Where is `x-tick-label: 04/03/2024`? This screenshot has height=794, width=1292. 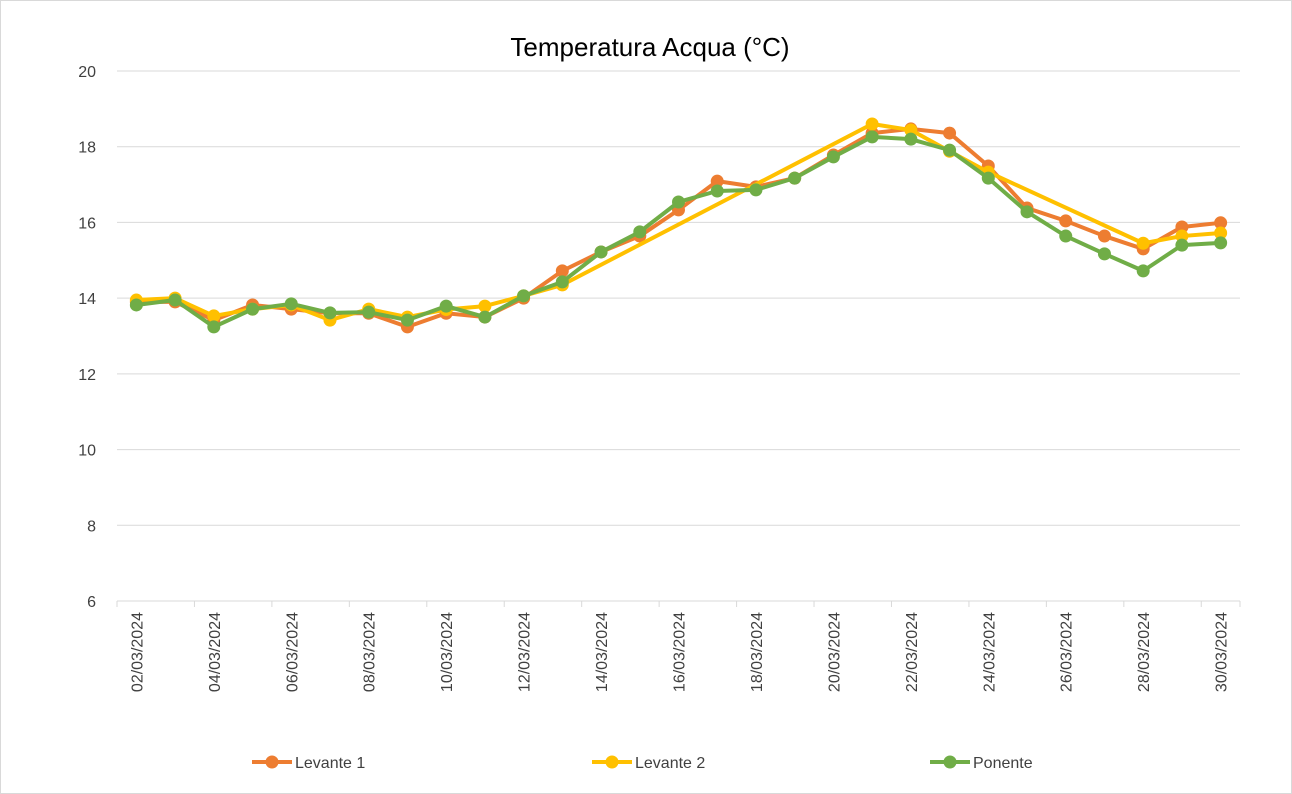
x-tick-label: 04/03/2024 is located at coordinates (215, 652).